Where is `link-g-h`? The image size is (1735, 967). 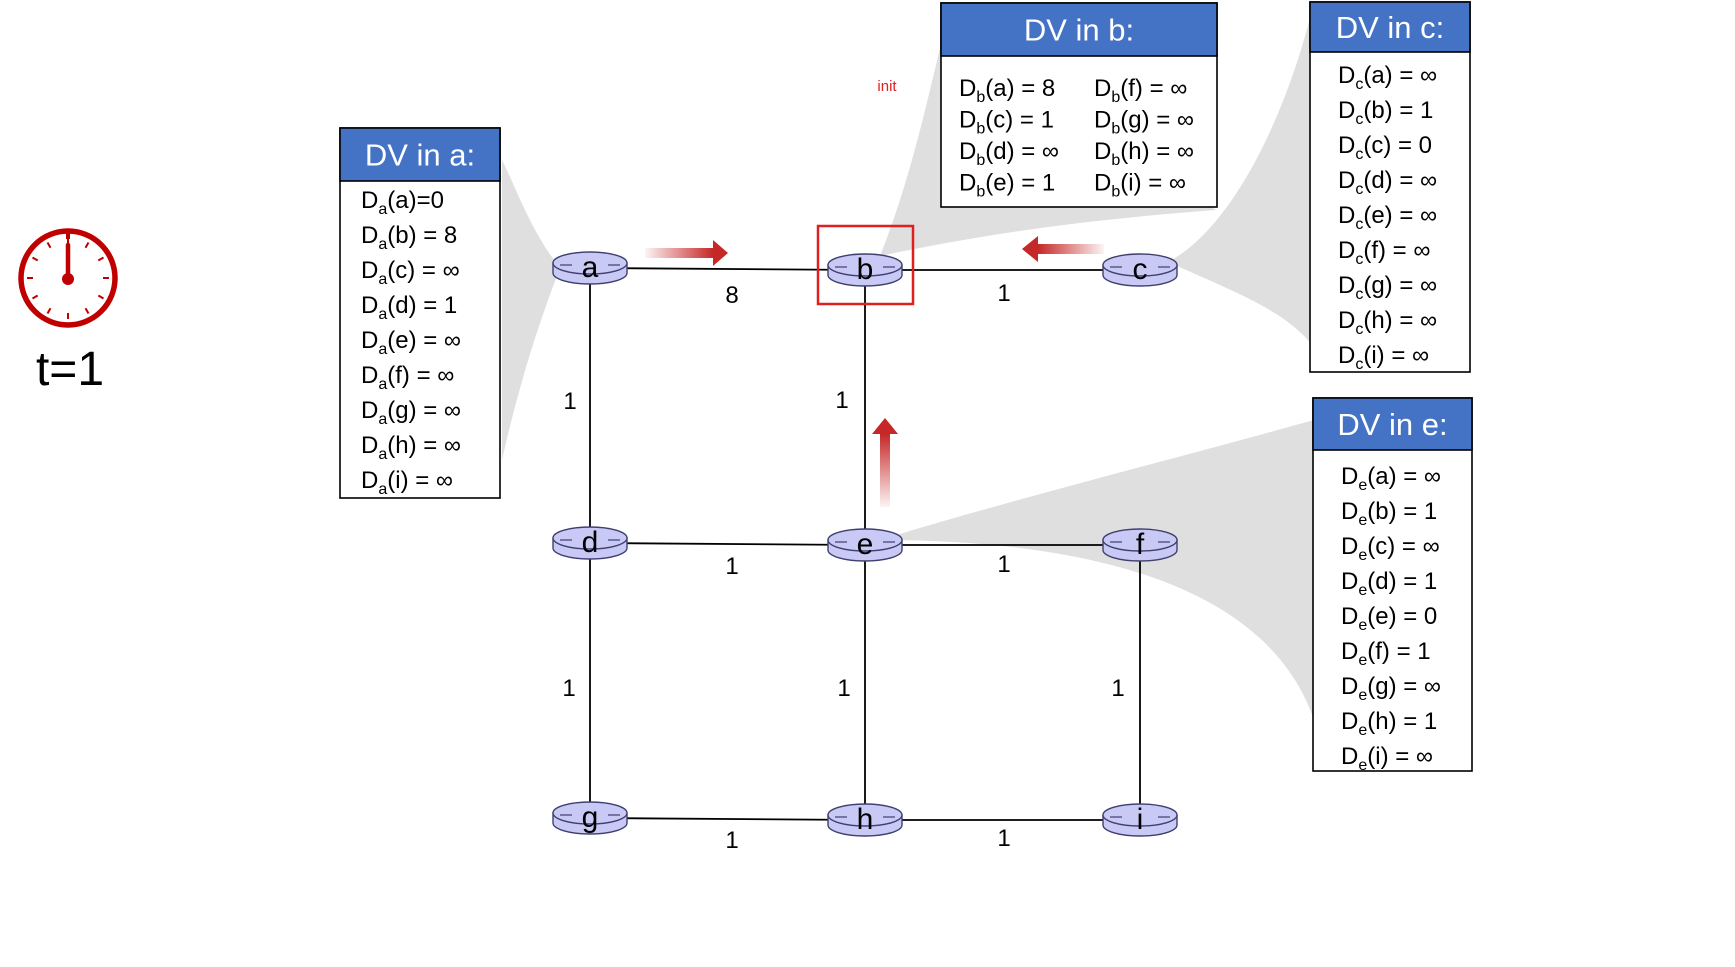 link-g-h is located at coordinates (727, 819).